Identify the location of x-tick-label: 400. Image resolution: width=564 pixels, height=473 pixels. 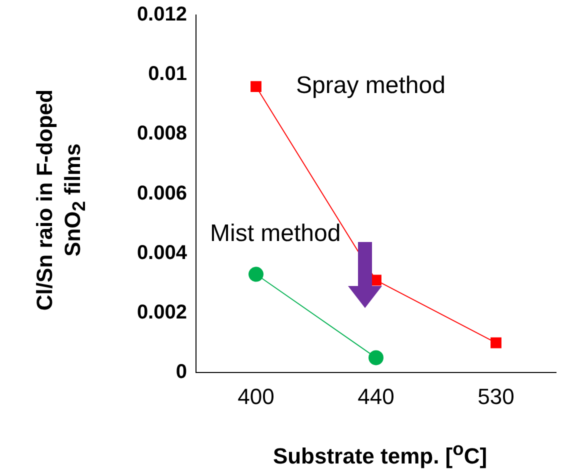
(256, 396).